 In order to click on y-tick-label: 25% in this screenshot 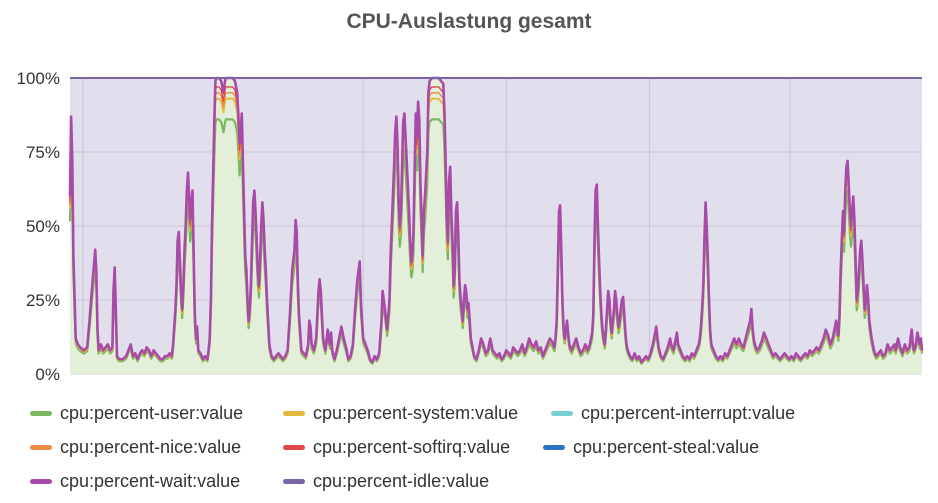, I will do `click(43, 300)`.